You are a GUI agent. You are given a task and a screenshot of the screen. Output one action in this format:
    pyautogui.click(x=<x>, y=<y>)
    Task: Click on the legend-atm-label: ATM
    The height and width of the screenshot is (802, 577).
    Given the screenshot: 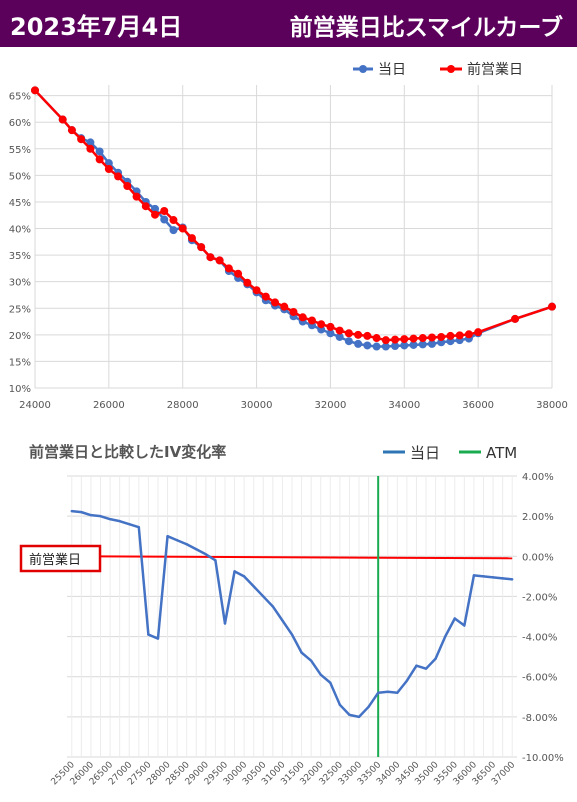 What is the action you would take?
    pyautogui.click(x=501, y=453)
    